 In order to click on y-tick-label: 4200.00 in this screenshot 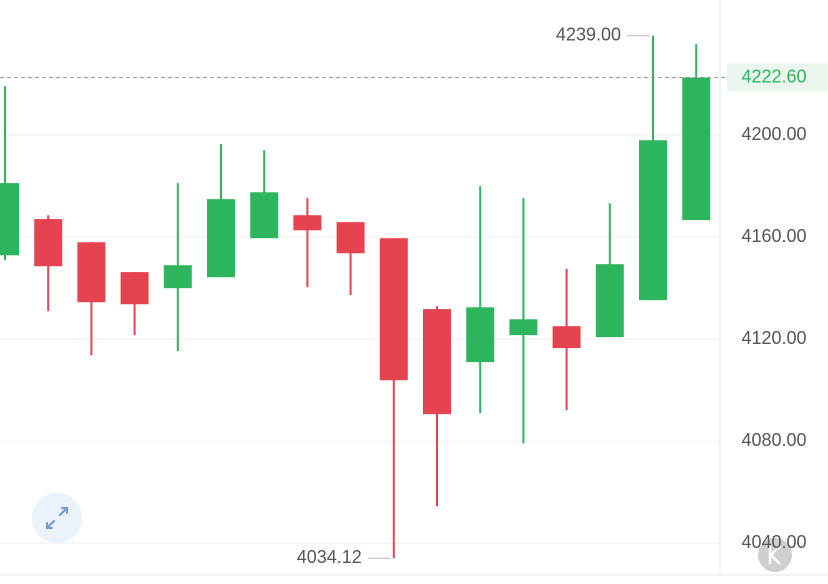, I will do `click(773, 134)`.